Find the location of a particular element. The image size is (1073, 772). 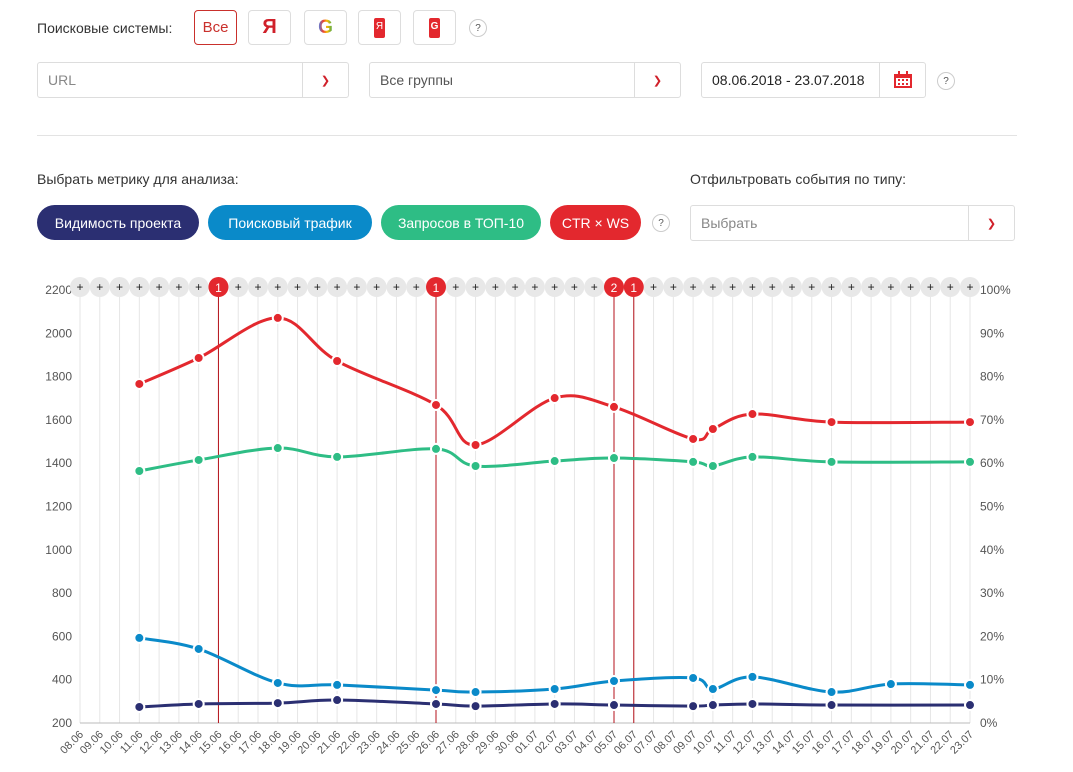

metric-ctr-ws-button: CTR × WS is located at coordinates (595, 222).